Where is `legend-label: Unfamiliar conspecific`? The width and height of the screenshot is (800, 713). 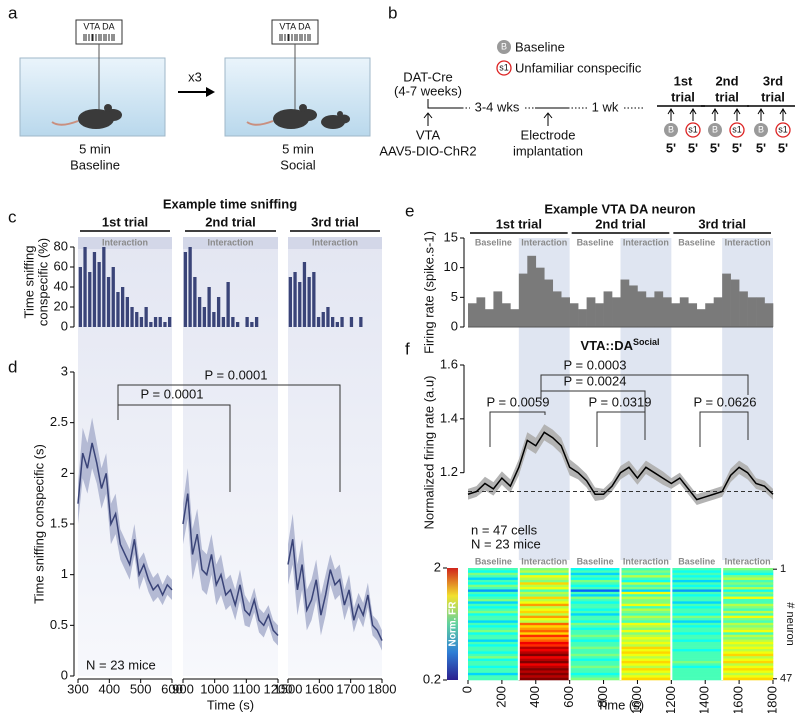
legend-label: Unfamiliar conspecific is located at coordinates (578, 67).